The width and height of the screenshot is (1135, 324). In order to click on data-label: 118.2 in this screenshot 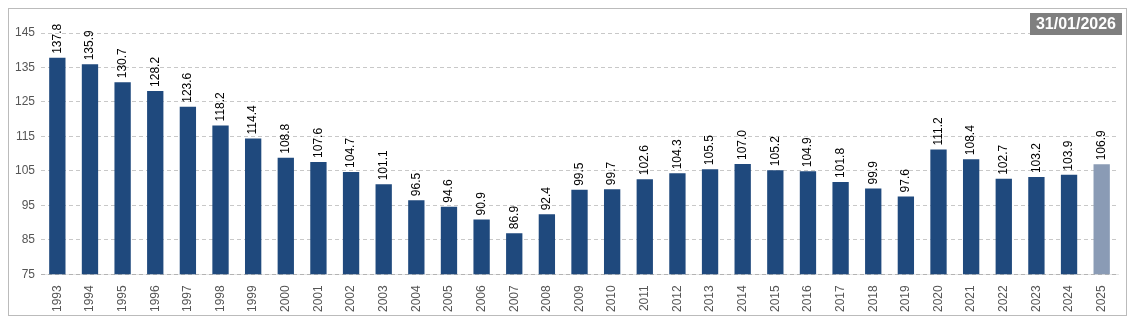, I will do `click(219, 106)`.